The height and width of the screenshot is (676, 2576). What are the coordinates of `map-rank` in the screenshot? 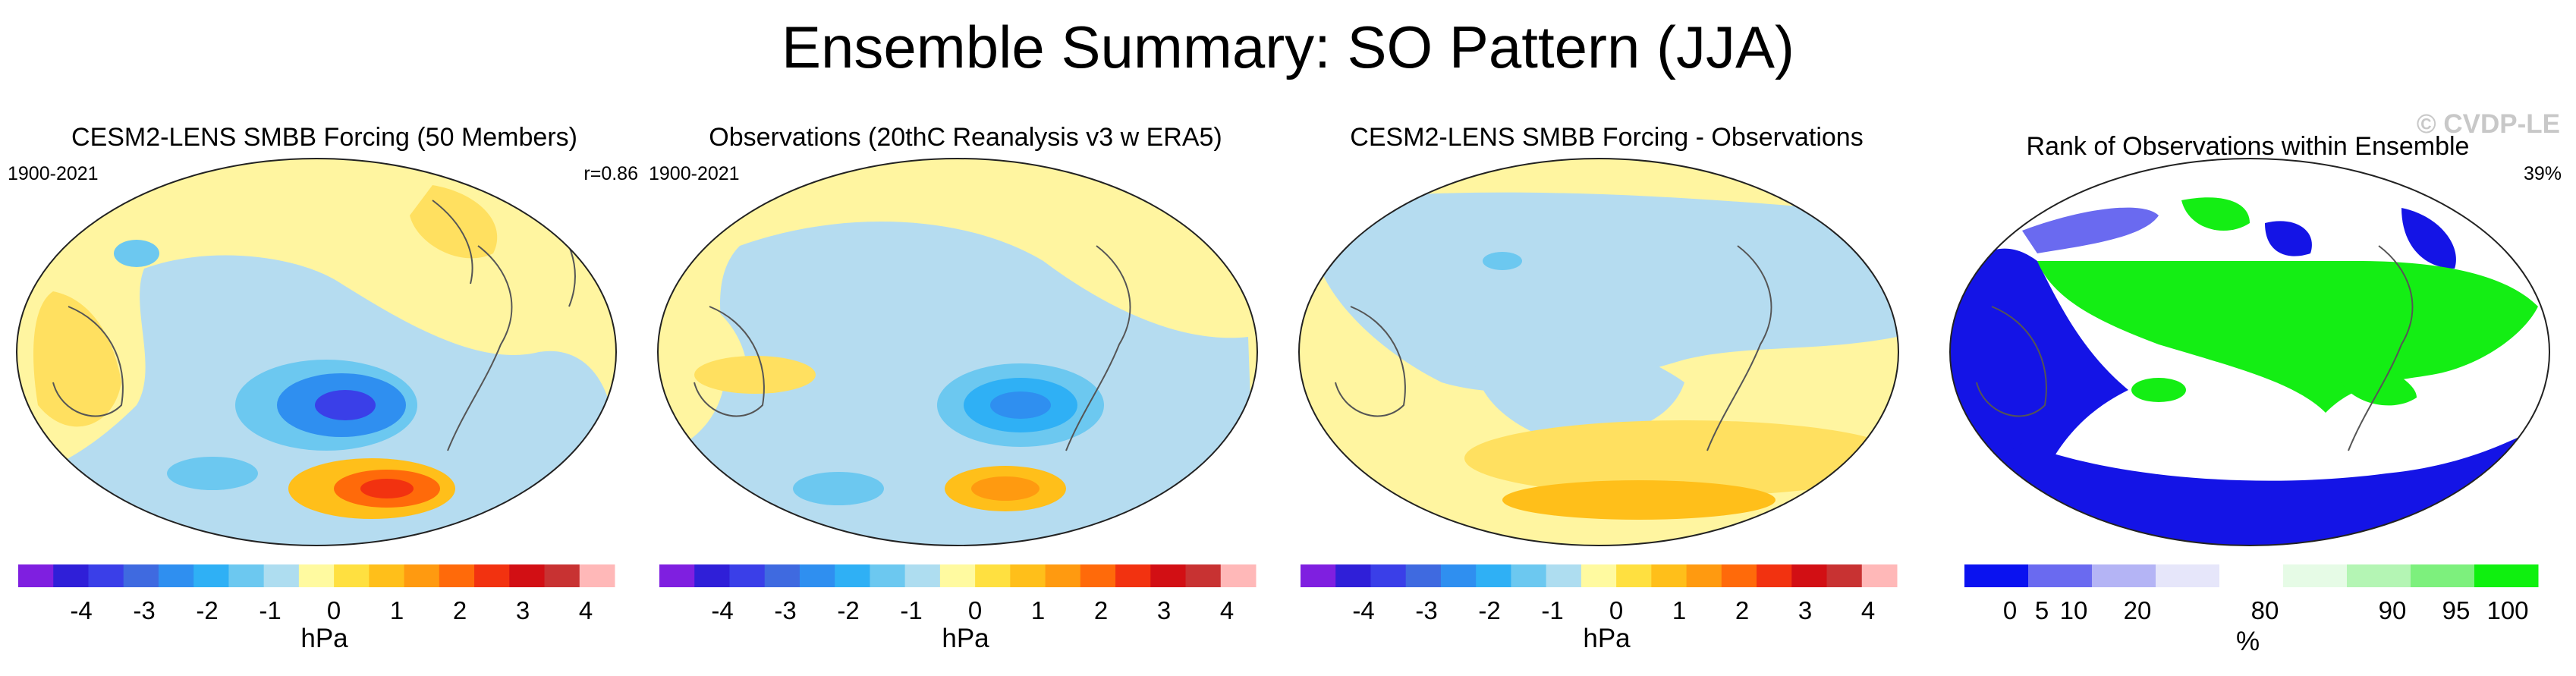 It's located at (2249, 352).